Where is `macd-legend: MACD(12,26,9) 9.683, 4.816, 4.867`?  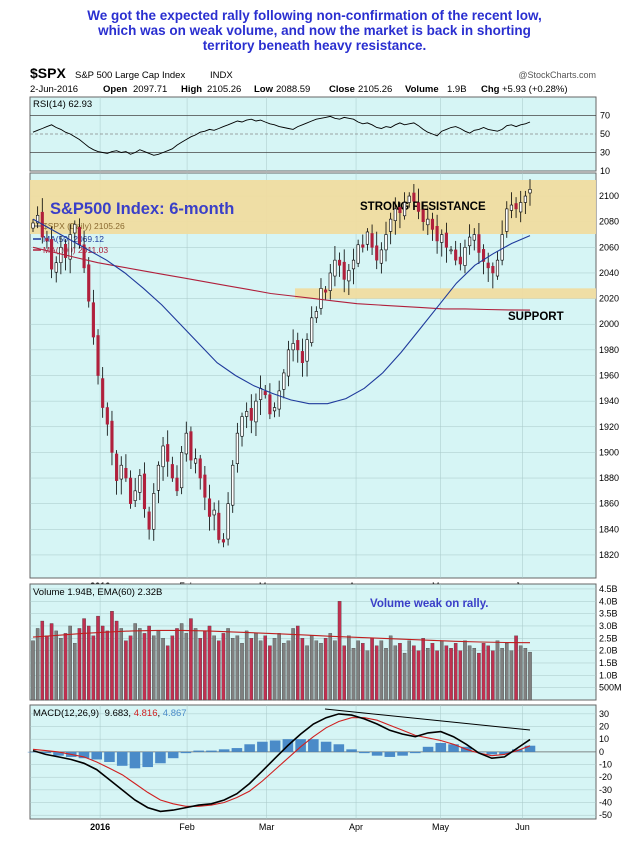 macd-legend: MACD(12,26,9) 9.683, 4.816, 4.867 is located at coordinates (110, 713).